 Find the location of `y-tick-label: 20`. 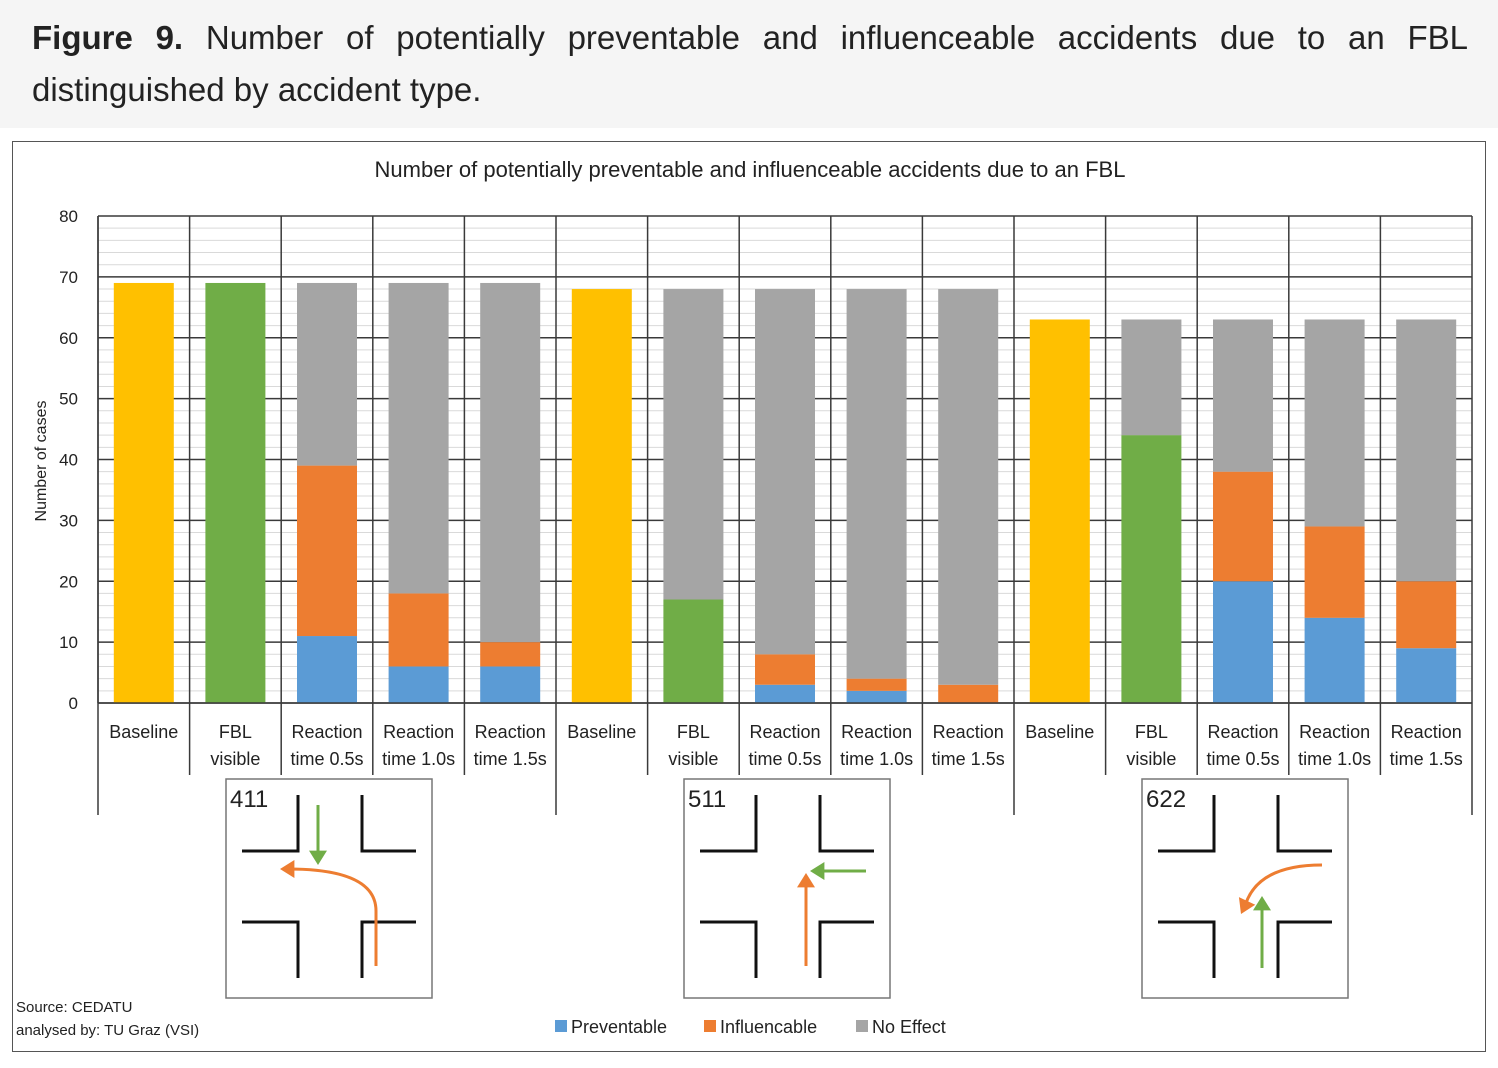

y-tick-label: 20 is located at coordinates (68, 581).